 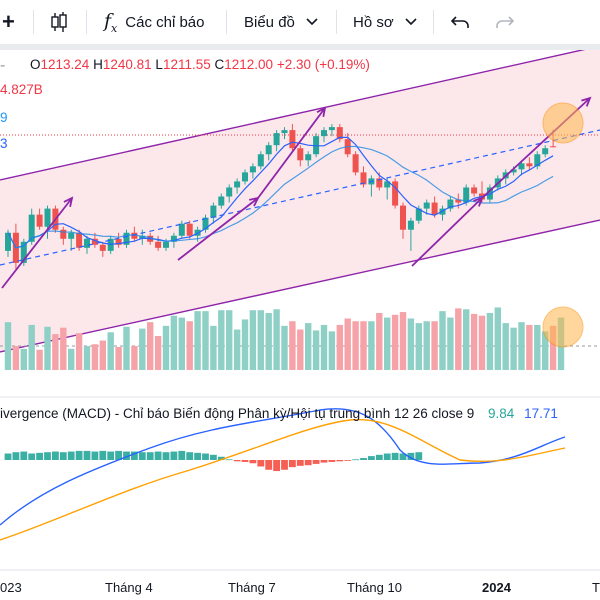 What do you see at coordinates (505, 22) in the screenshot?
I see `redo-button` at bounding box center [505, 22].